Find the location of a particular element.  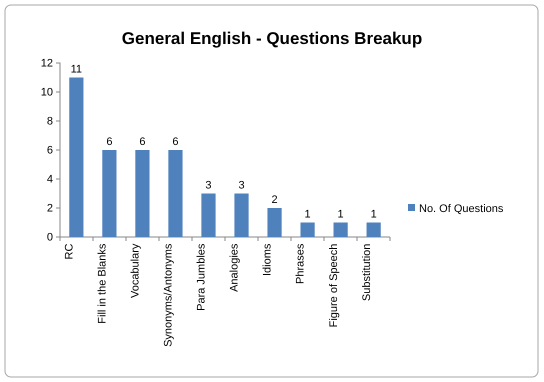

x-tick-label: Idioms is located at coordinates (268, 259).